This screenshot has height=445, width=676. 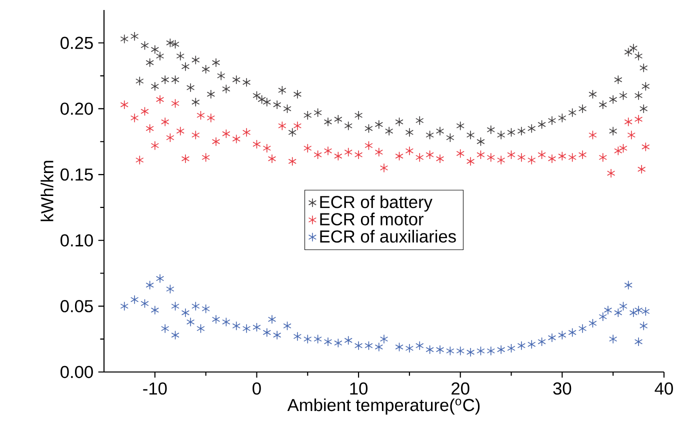 What do you see at coordinates (76, 372) in the screenshot?
I see `y-tick-label: 0.00` at bounding box center [76, 372].